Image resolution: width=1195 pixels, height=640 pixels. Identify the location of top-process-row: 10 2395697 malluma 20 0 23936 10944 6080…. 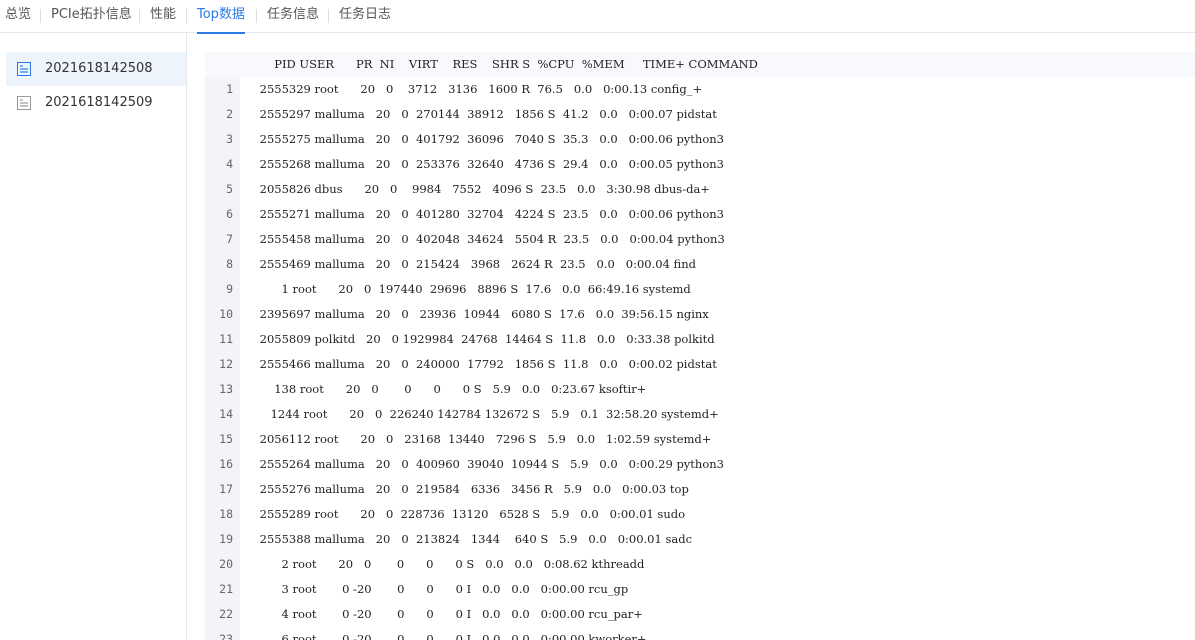
(700, 314).